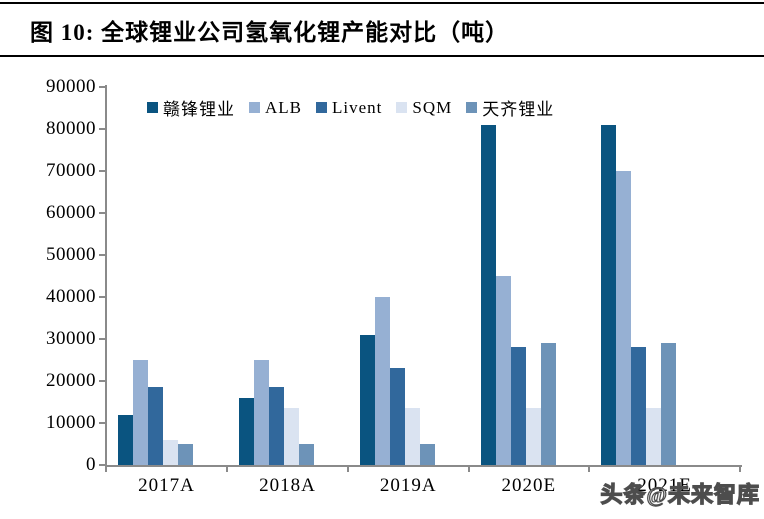  What do you see at coordinates (668, 404) in the screenshot?
I see `bar-tianqi-2021e` at bounding box center [668, 404].